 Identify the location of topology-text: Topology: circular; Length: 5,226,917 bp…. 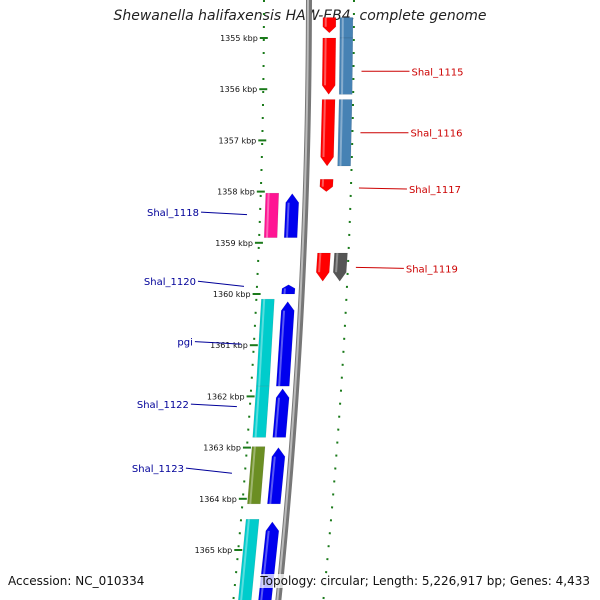
(425, 581).